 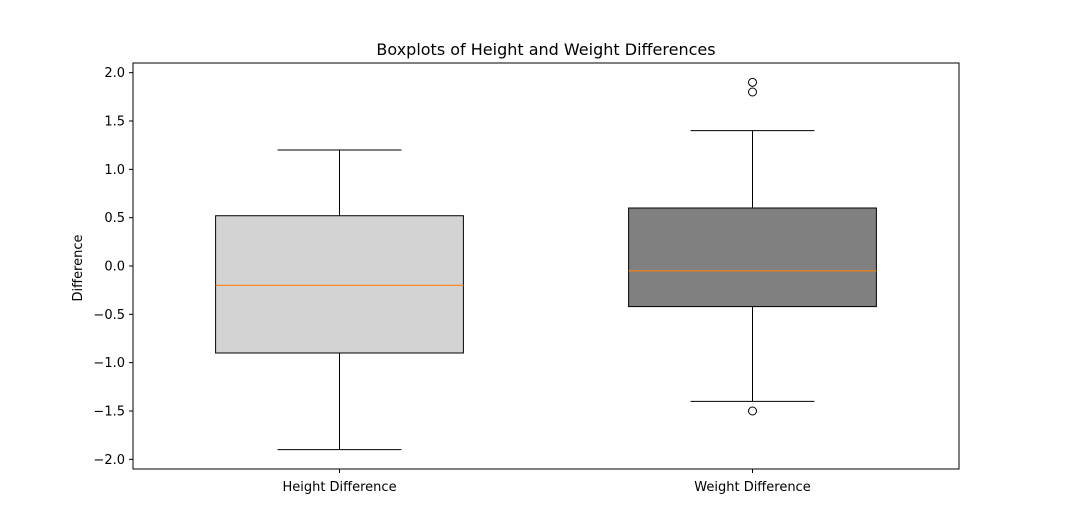 I want to click on y-tick-label: −1.0, so click(x=109, y=363).